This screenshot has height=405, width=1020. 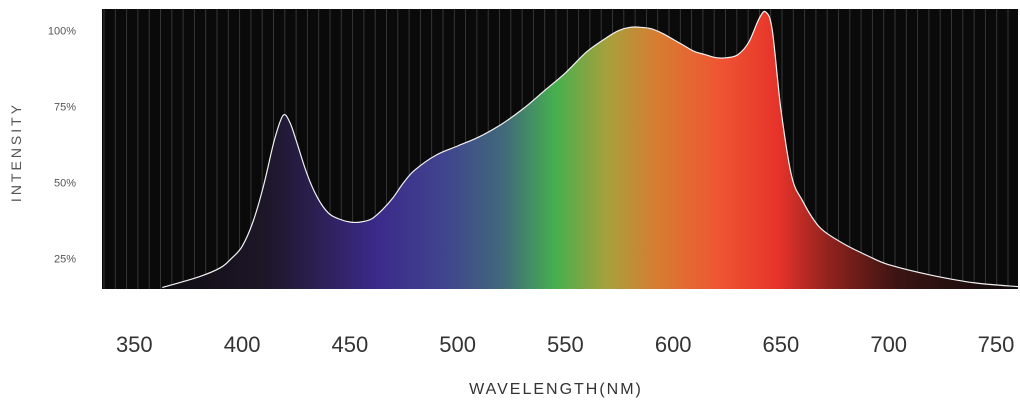 What do you see at coordinates (673, 344) in the screenshot?
I see `x-tick-label: 600` at bounding box center [673, 344].